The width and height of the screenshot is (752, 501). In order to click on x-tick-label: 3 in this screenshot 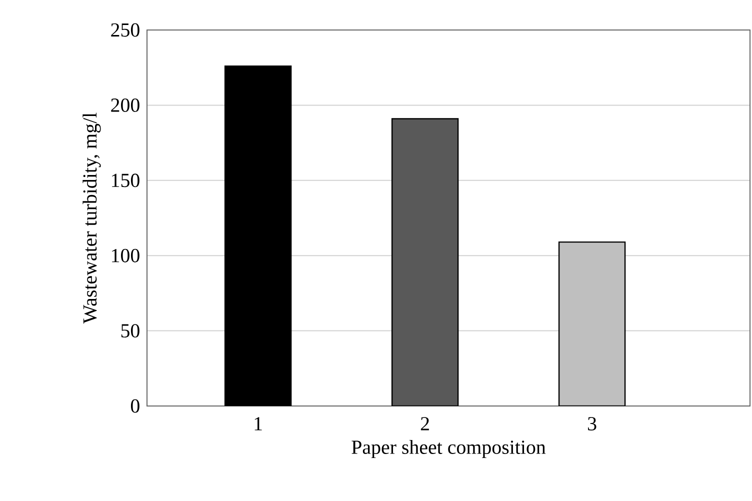, I will do `click(592, 423)`.